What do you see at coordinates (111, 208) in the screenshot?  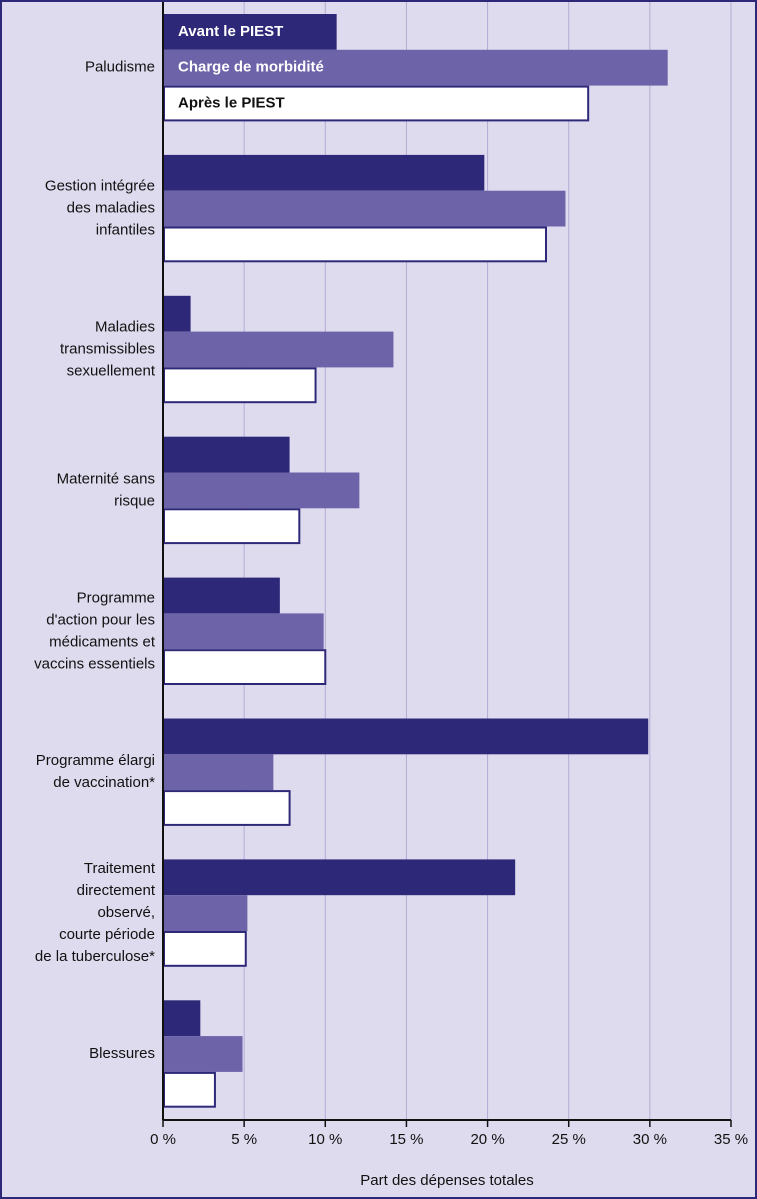 I see `category-label: des maladies` at bounding box center [111, 208].